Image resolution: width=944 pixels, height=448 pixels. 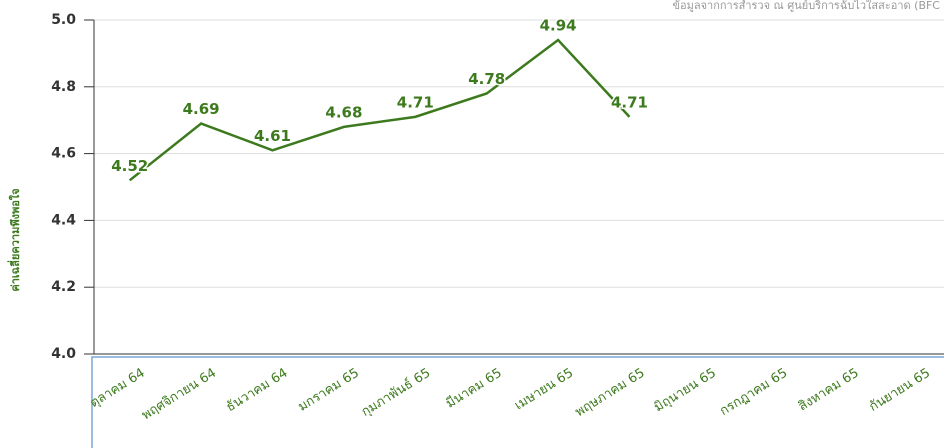 I want to click on x-tick-label: พฤษภาคม 65, so click(x=610, y=393).